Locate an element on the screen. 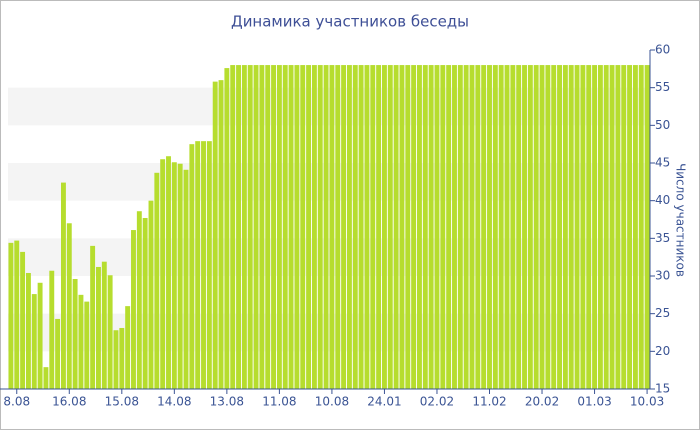  x-tick-label: 16.08 is located at coordinates (69, 402).